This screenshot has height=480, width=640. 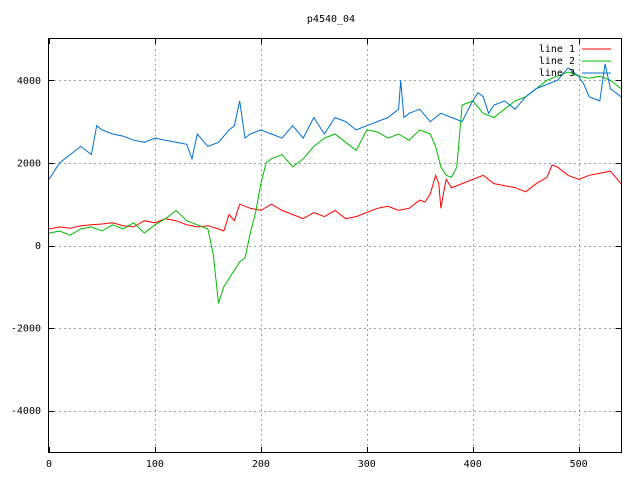 I want to click on y-tick-label: -4000, so click(x=26, y=411).